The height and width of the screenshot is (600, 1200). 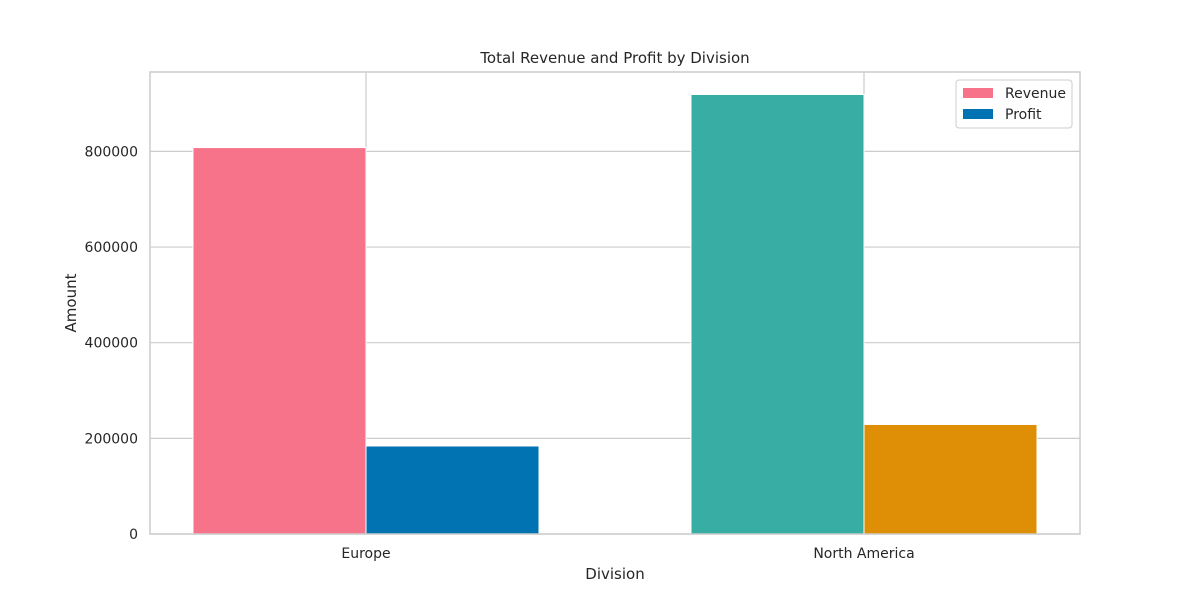 I want to click on bar-profit-north-america, so click(x=950, y=479).